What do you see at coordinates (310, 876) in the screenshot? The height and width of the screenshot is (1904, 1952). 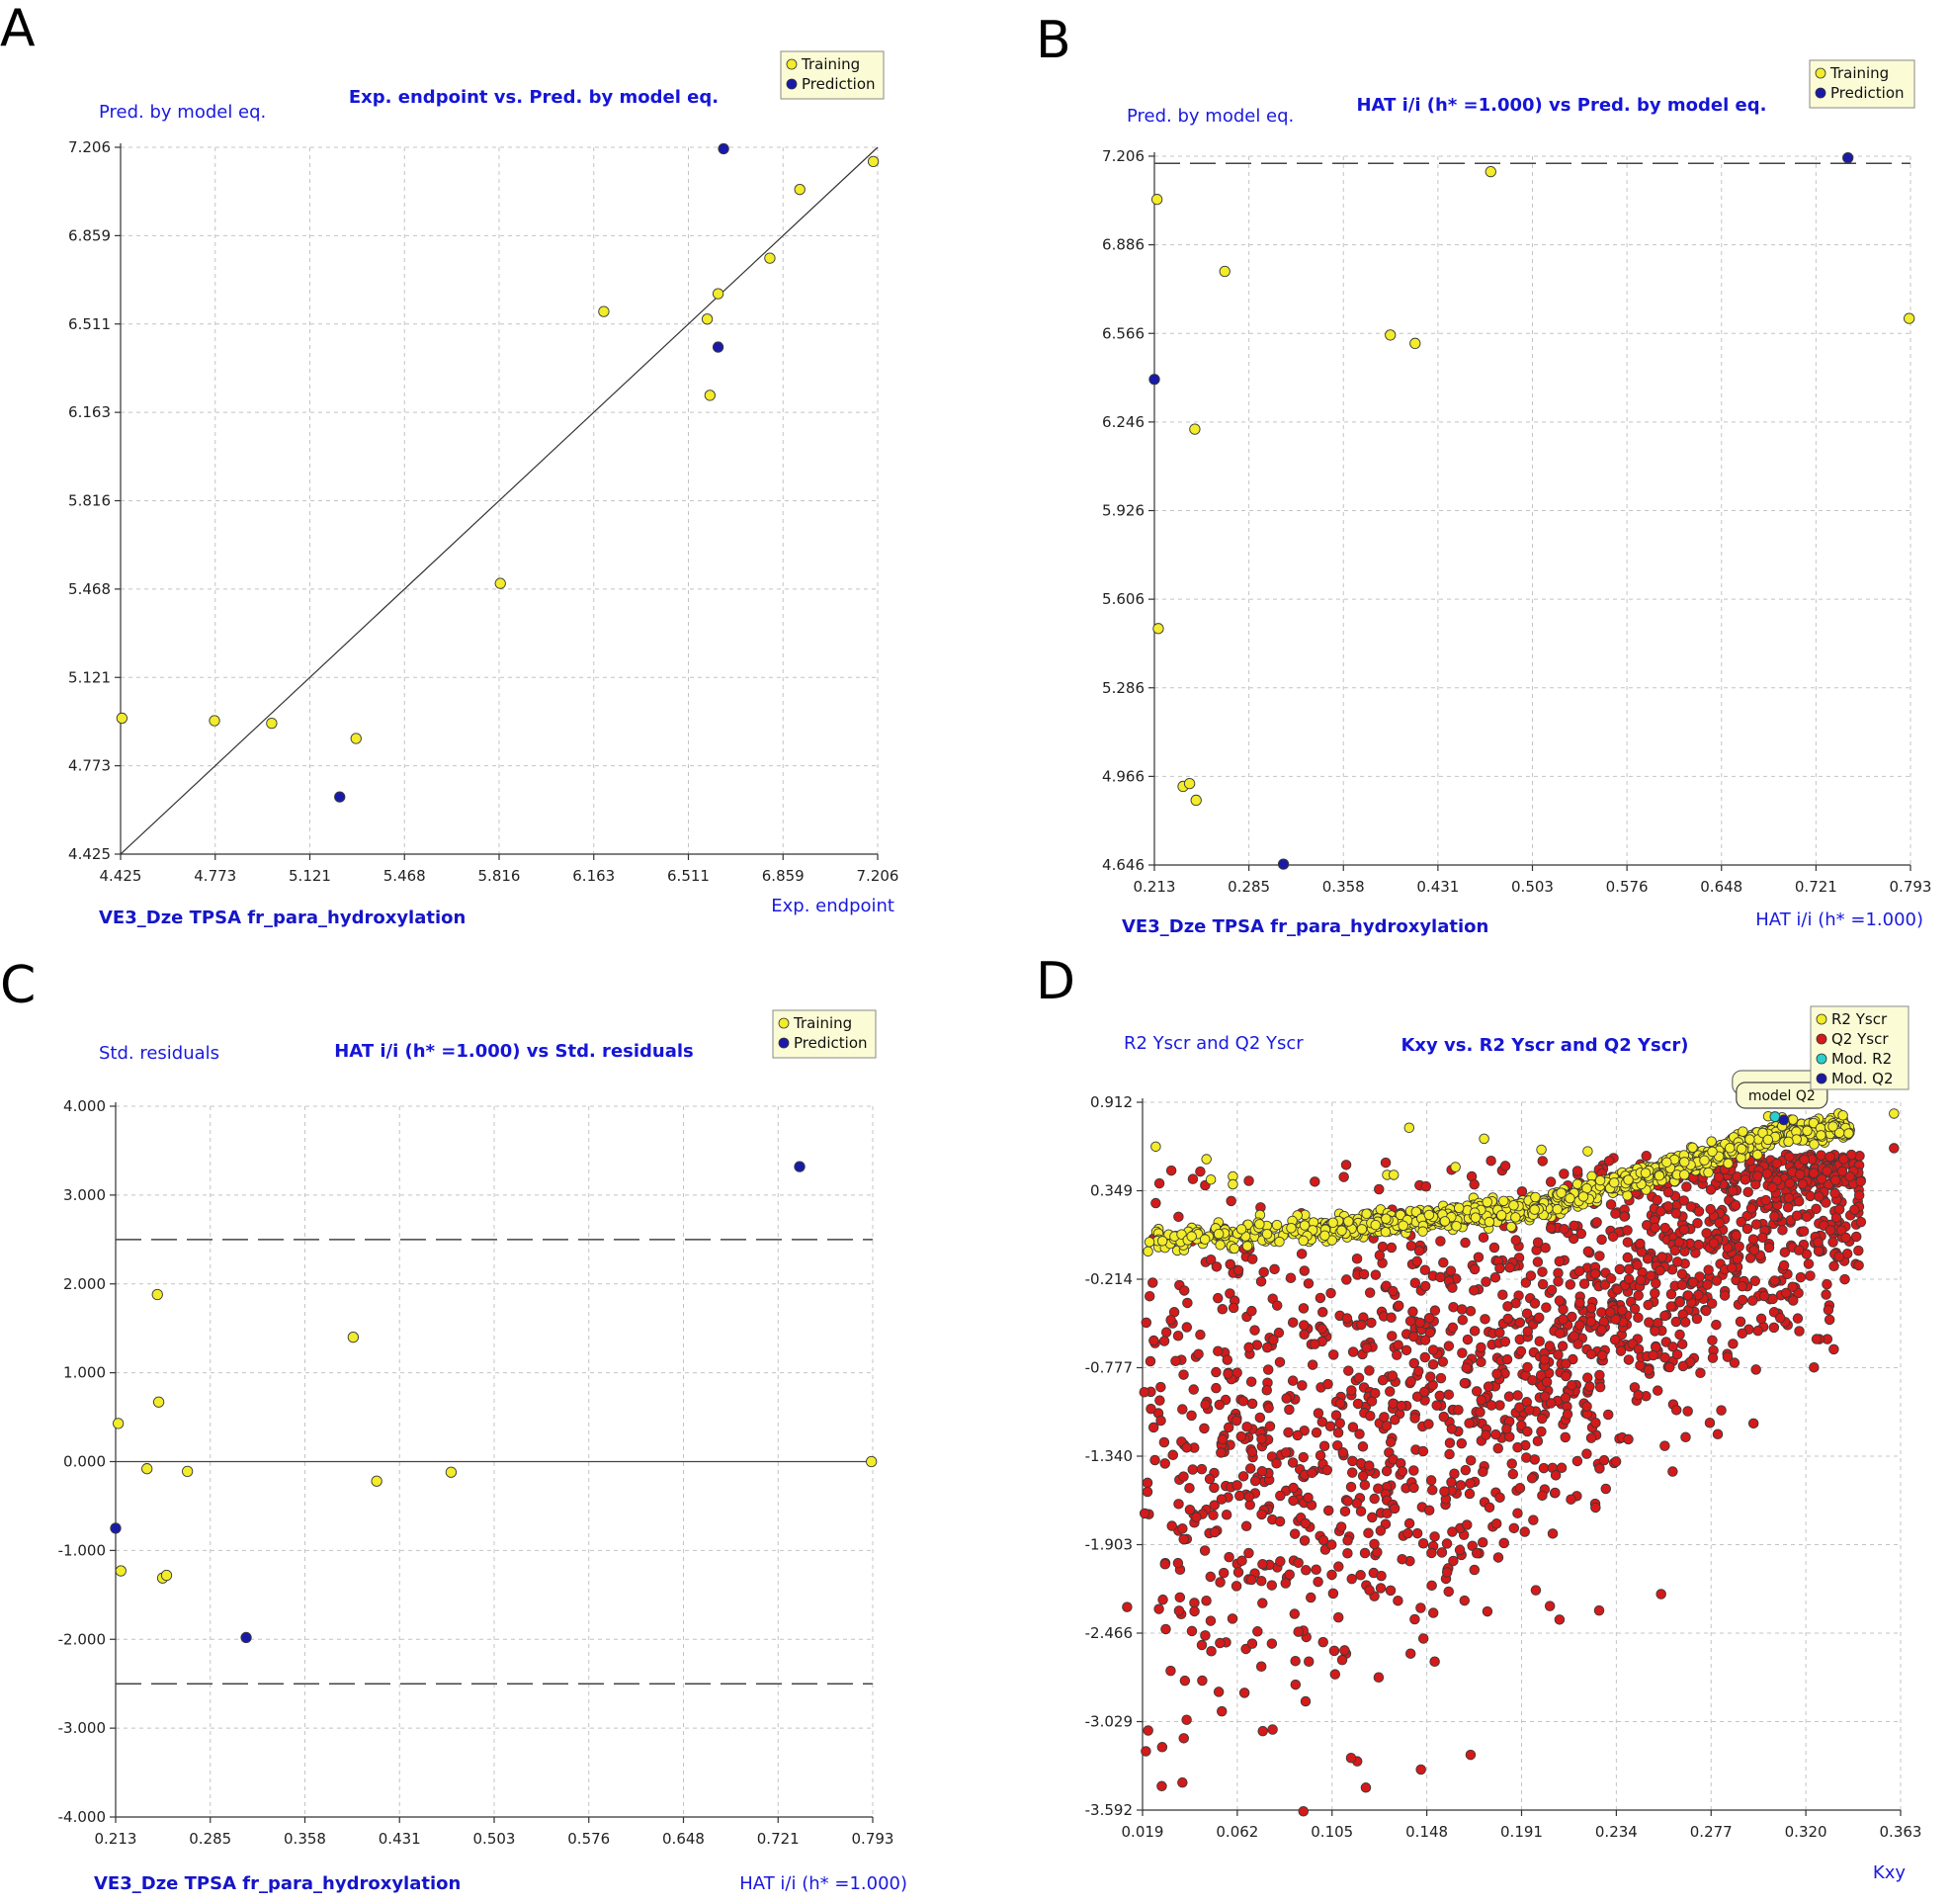 I see `x-tick-label: 5.121` at bounding box center [310, 876].